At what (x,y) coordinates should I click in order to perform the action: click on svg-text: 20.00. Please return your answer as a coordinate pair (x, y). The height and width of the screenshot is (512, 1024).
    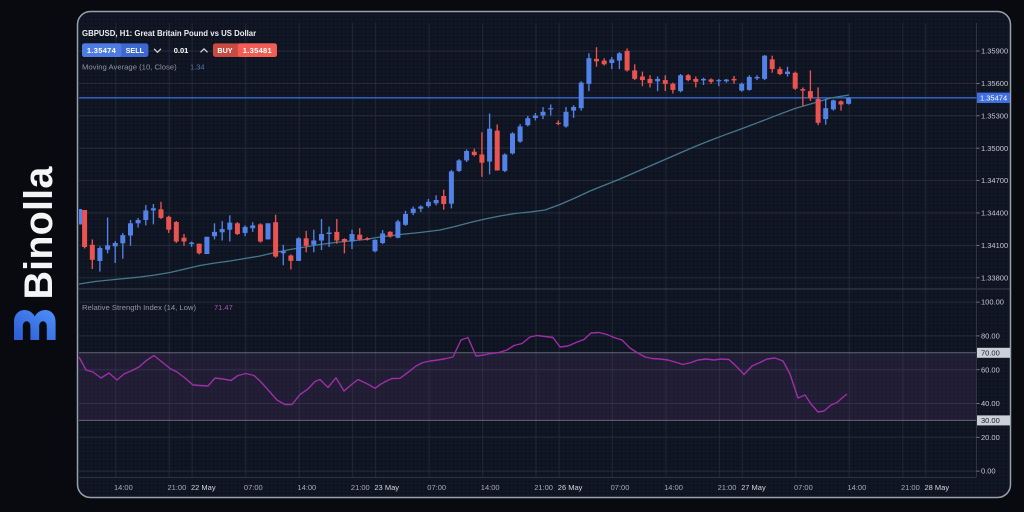
    Looking at the image, I should click on (990, 437).